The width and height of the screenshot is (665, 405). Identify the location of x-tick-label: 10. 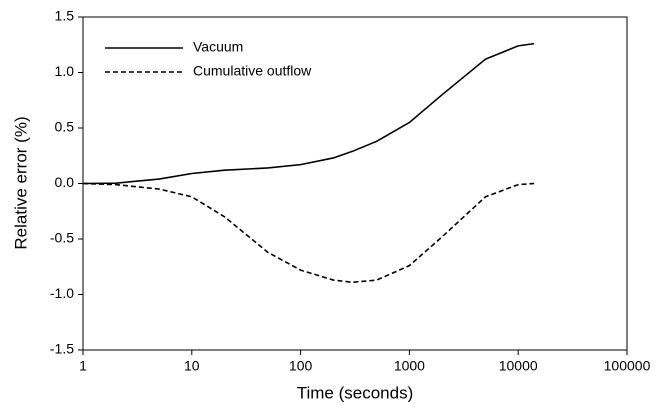
(192, 366).